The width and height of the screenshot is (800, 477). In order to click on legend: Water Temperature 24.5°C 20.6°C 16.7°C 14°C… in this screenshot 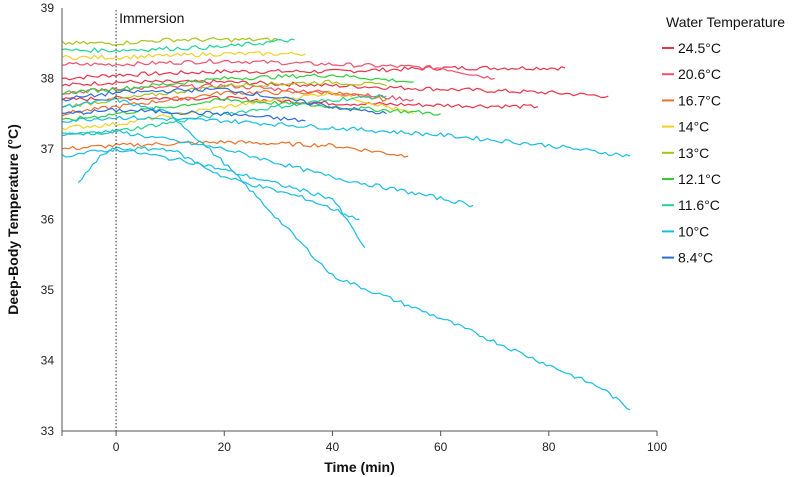, I will do `click(723, 140)`.